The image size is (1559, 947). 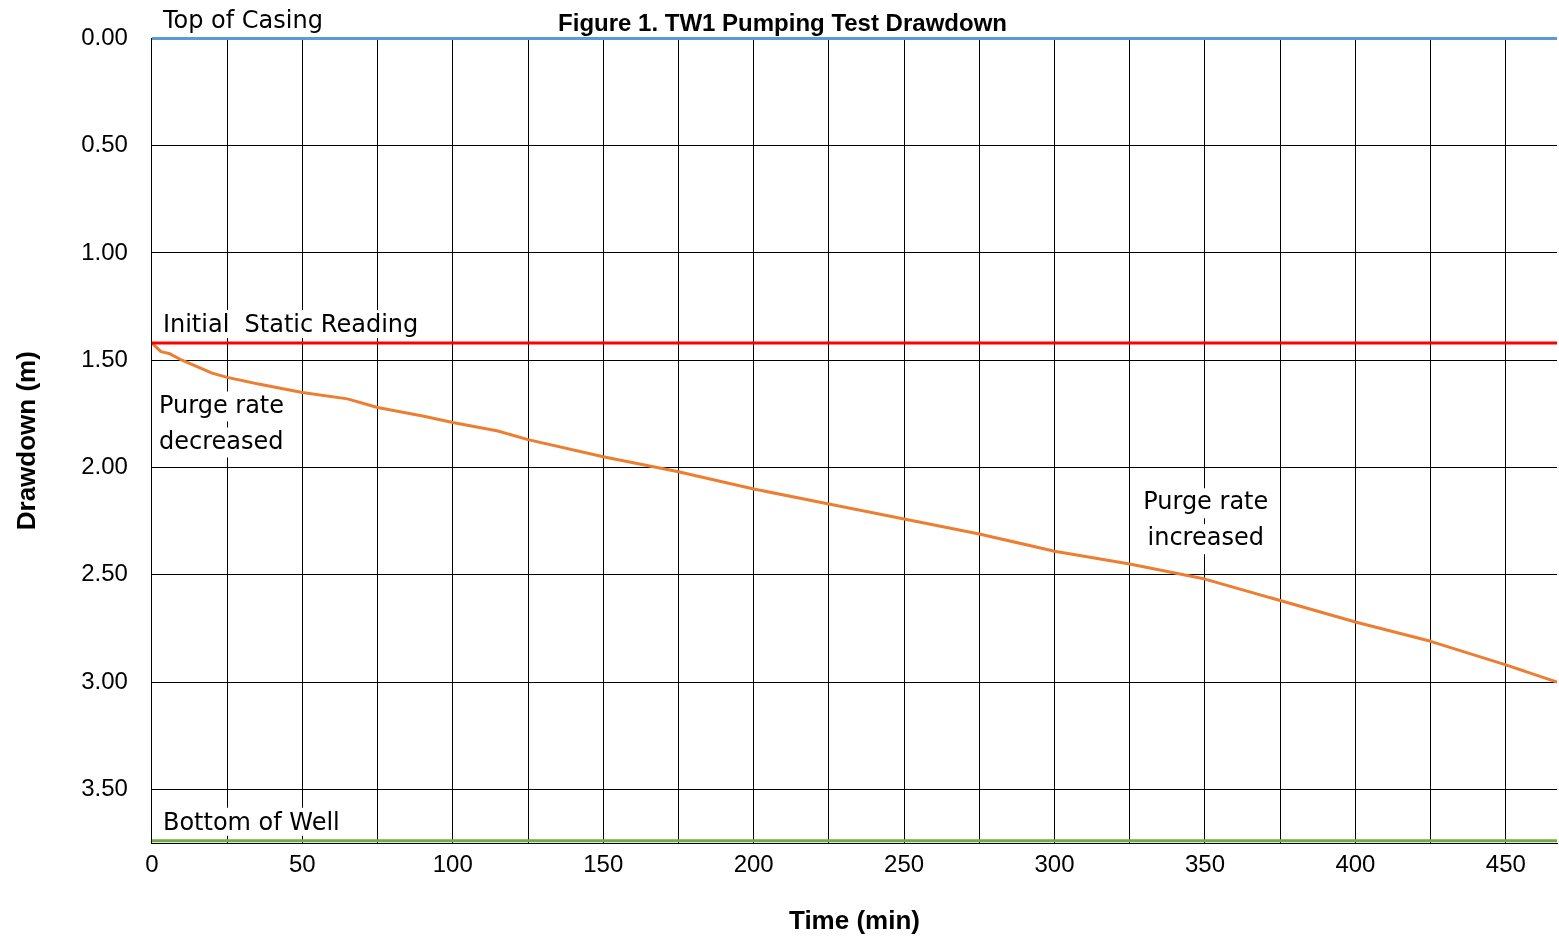 What do you see at coordinates (753, 864) in the screenshot?
I see `x-tick-label: 200` at bounding box center [753, 864].